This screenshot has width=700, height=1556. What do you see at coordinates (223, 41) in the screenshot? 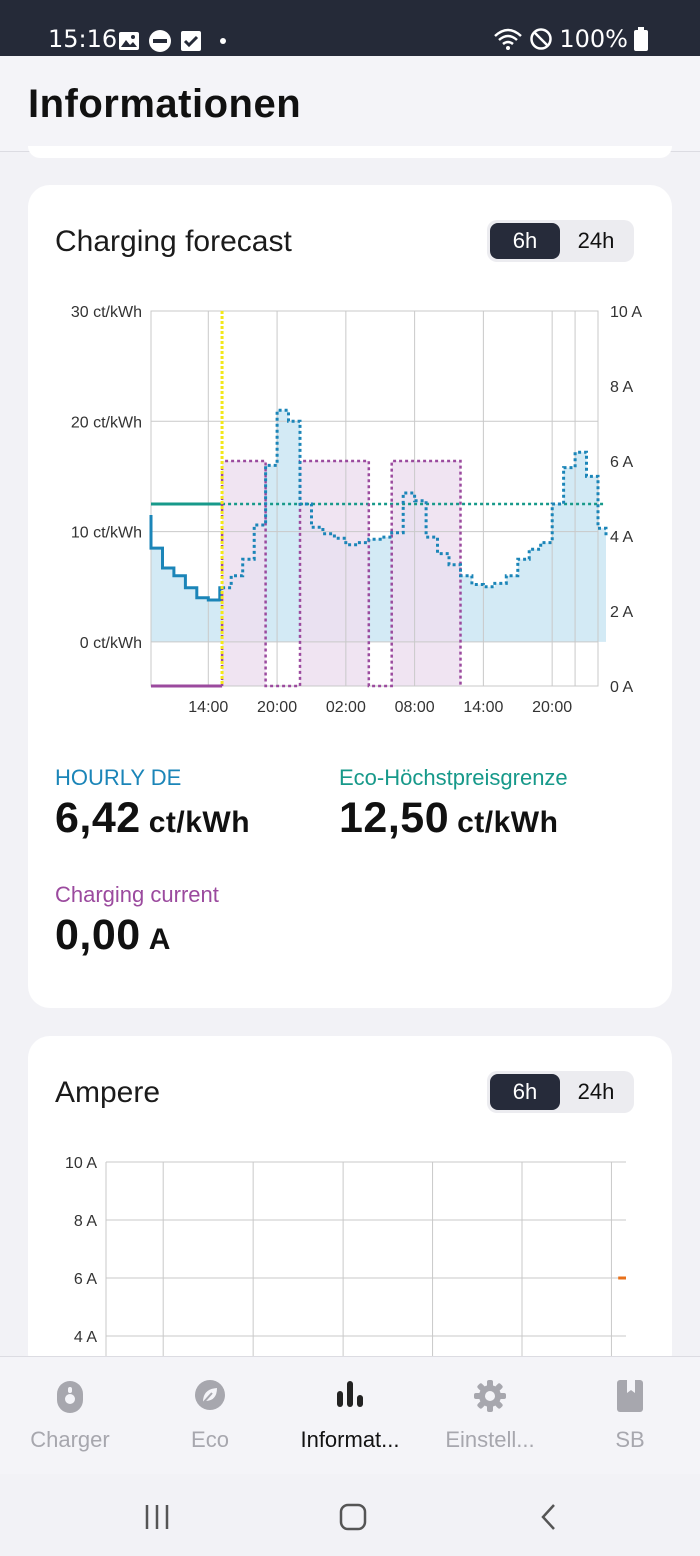
I see `dot-icon` at bounding box center [223, 41].